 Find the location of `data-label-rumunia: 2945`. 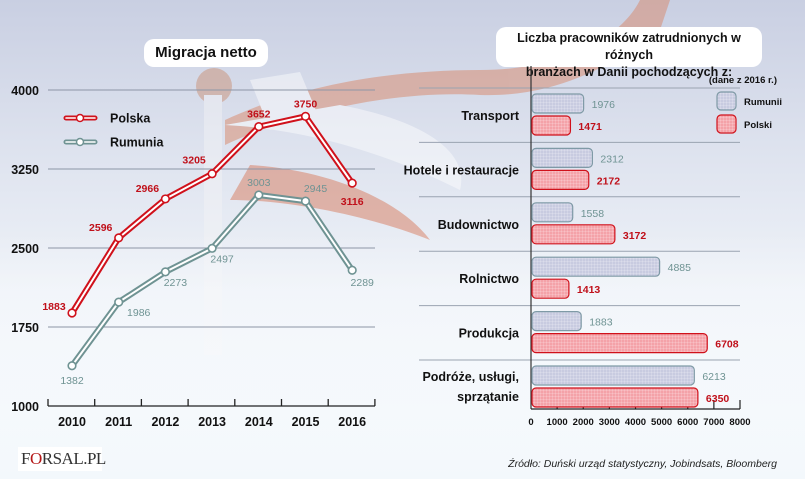

data-label-rumunia: 2945 is located at coordinates (316, 189).